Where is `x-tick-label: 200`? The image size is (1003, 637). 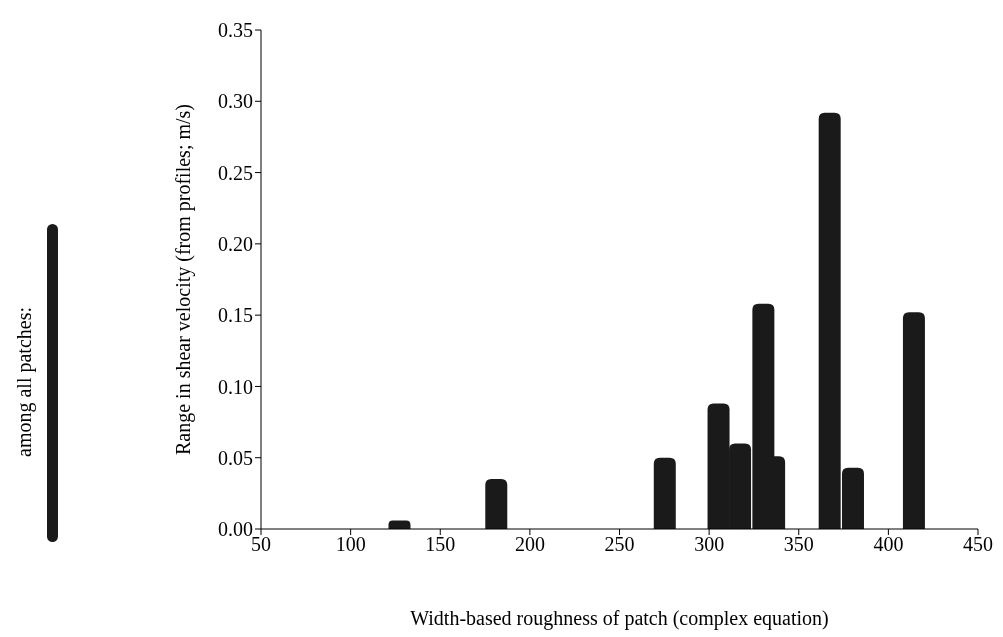 x-tick-label: 200 is located at coordinates (529, 544).